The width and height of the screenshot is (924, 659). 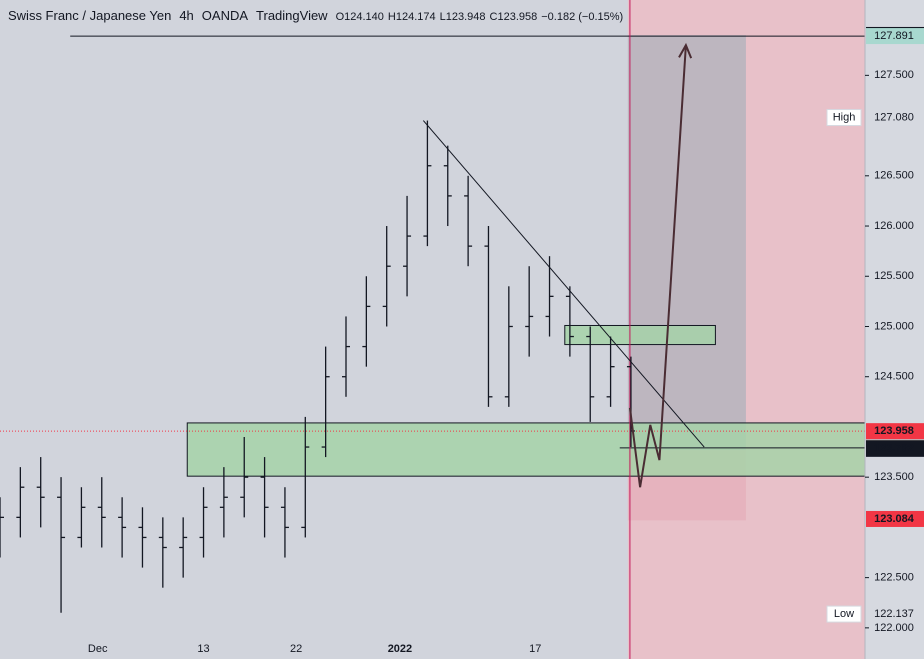 I want to click on header-text: O124.140, so click(x=359, y=17).